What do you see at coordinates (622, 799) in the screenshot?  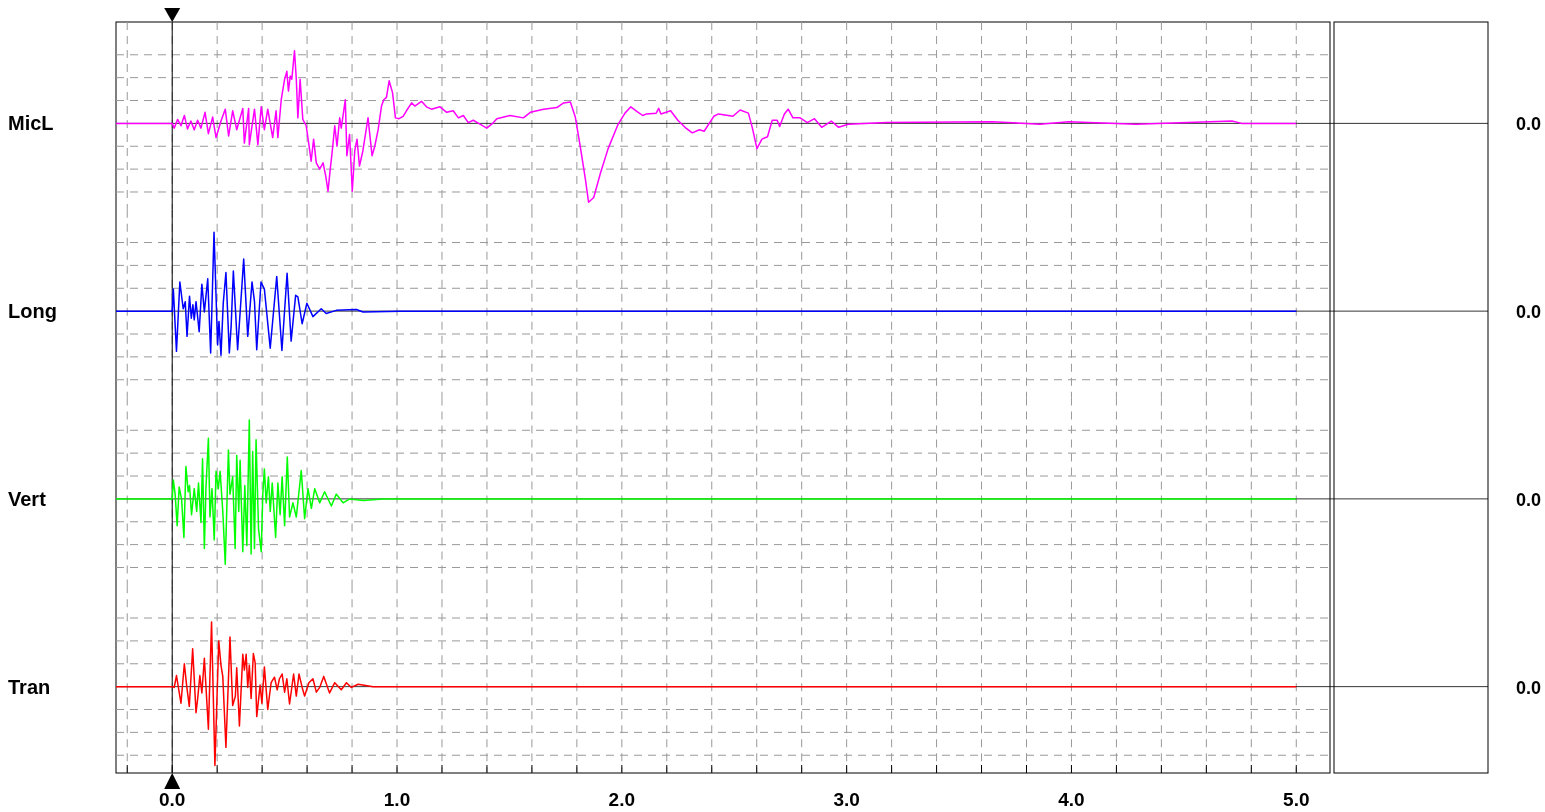 I see `x-tick-label: 2.0` at bounding box center [622, 799].